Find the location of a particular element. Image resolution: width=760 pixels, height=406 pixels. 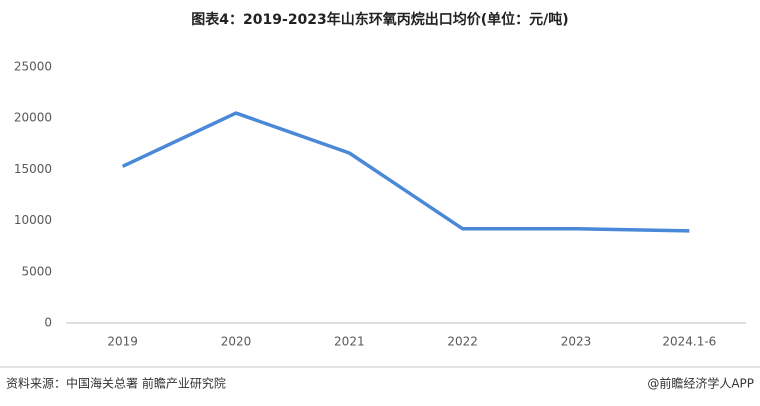

chart-title: 图表4：2019-2023年山东环氧丙烷出口均价(单位：元/吨) is located at coordinates (379, 19).